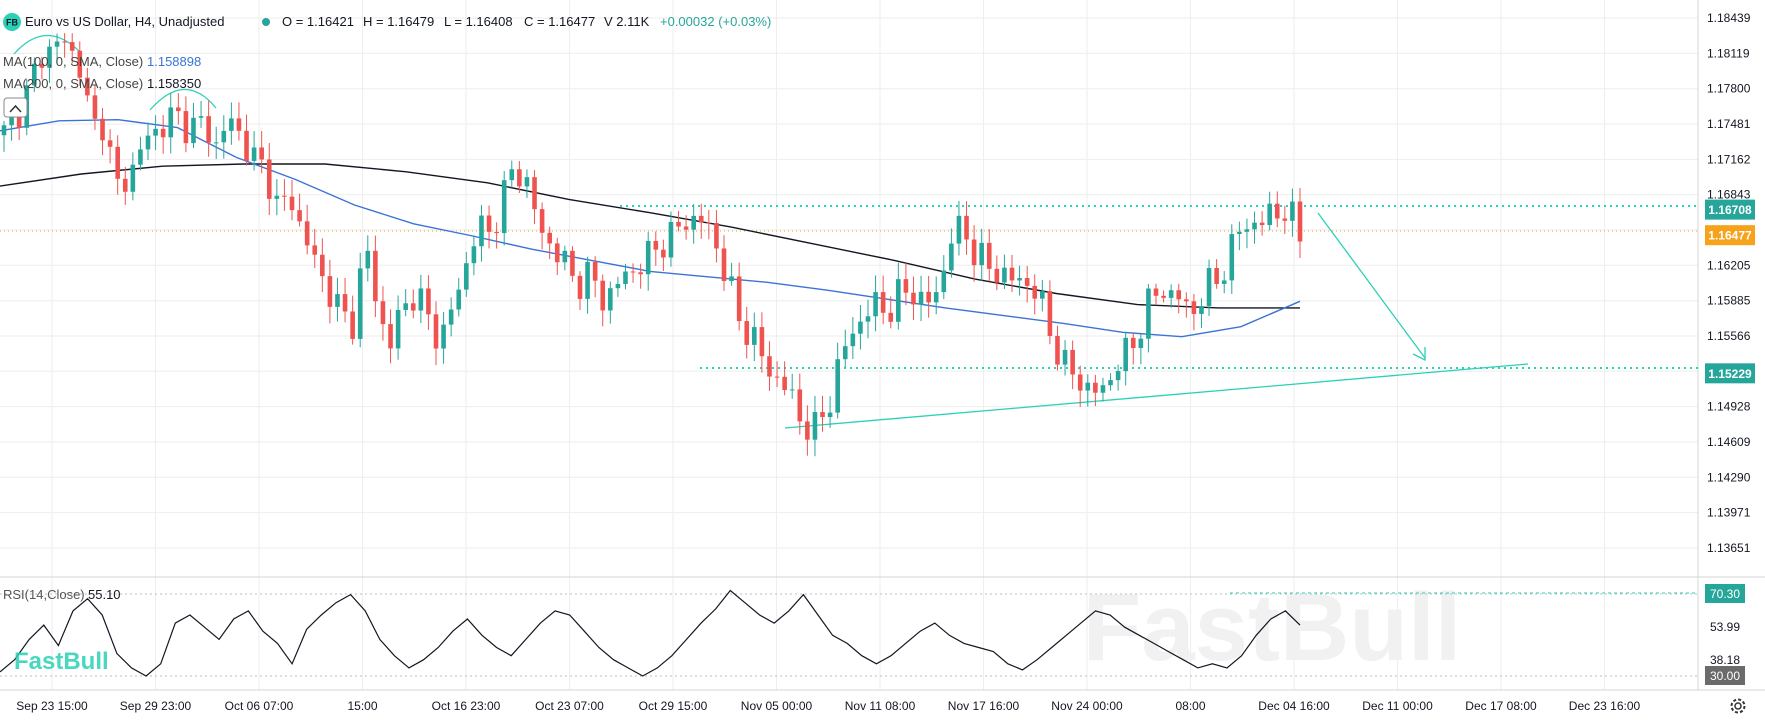 The height and width of the screenshot is (726, 1765). I want to click on ma200-label: MA(200, 0, SMA, Close), so click(73, 83).